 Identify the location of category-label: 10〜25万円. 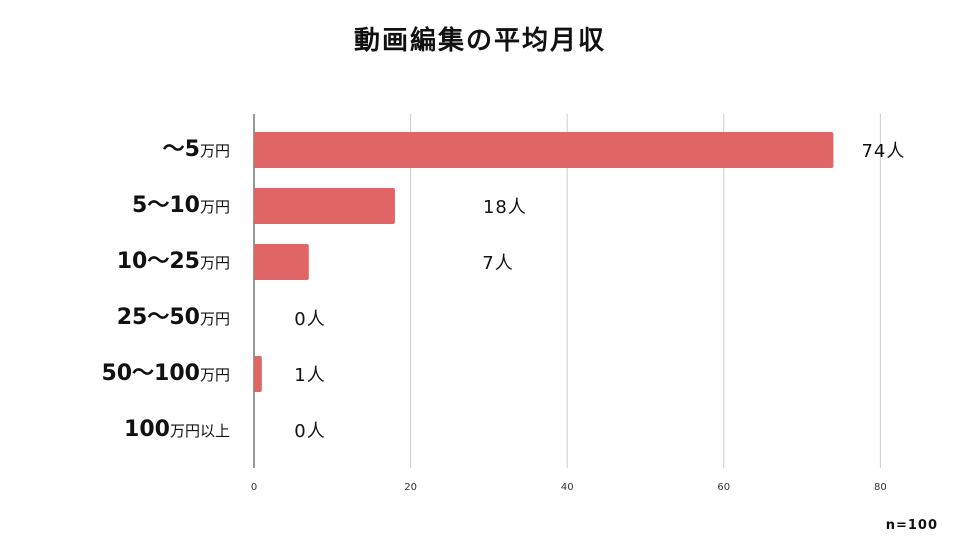
(173, 262).